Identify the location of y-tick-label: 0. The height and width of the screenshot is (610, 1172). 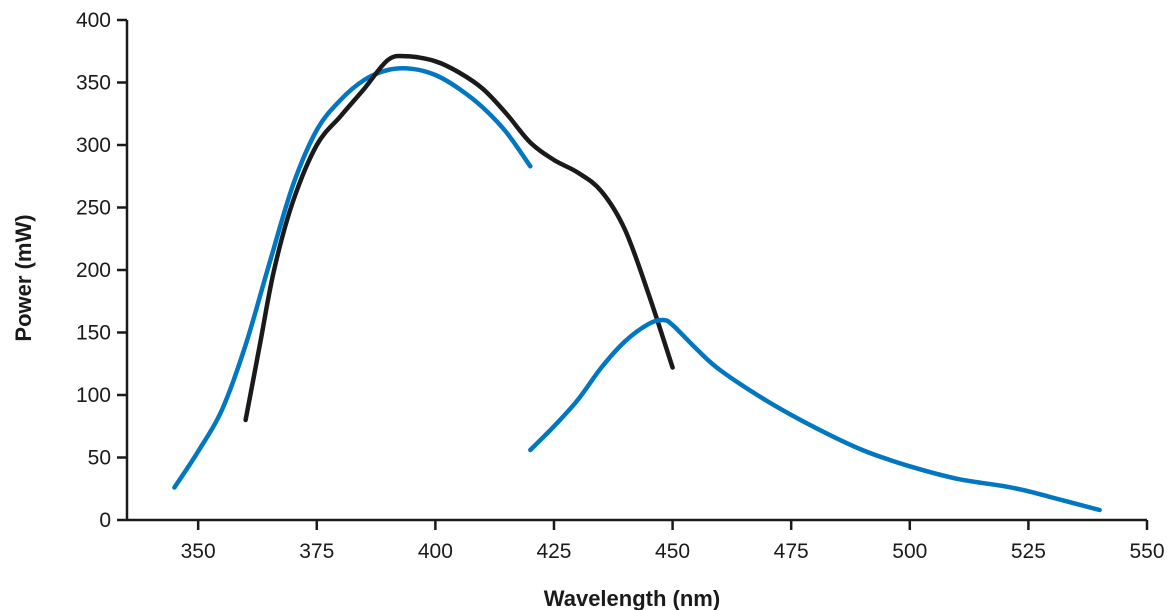
(105, 520).